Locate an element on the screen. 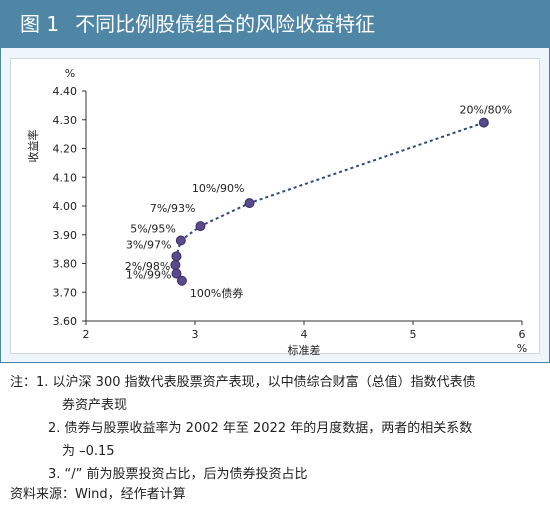  y-tick-label: 4.10 is located at coordinates (65, 177).